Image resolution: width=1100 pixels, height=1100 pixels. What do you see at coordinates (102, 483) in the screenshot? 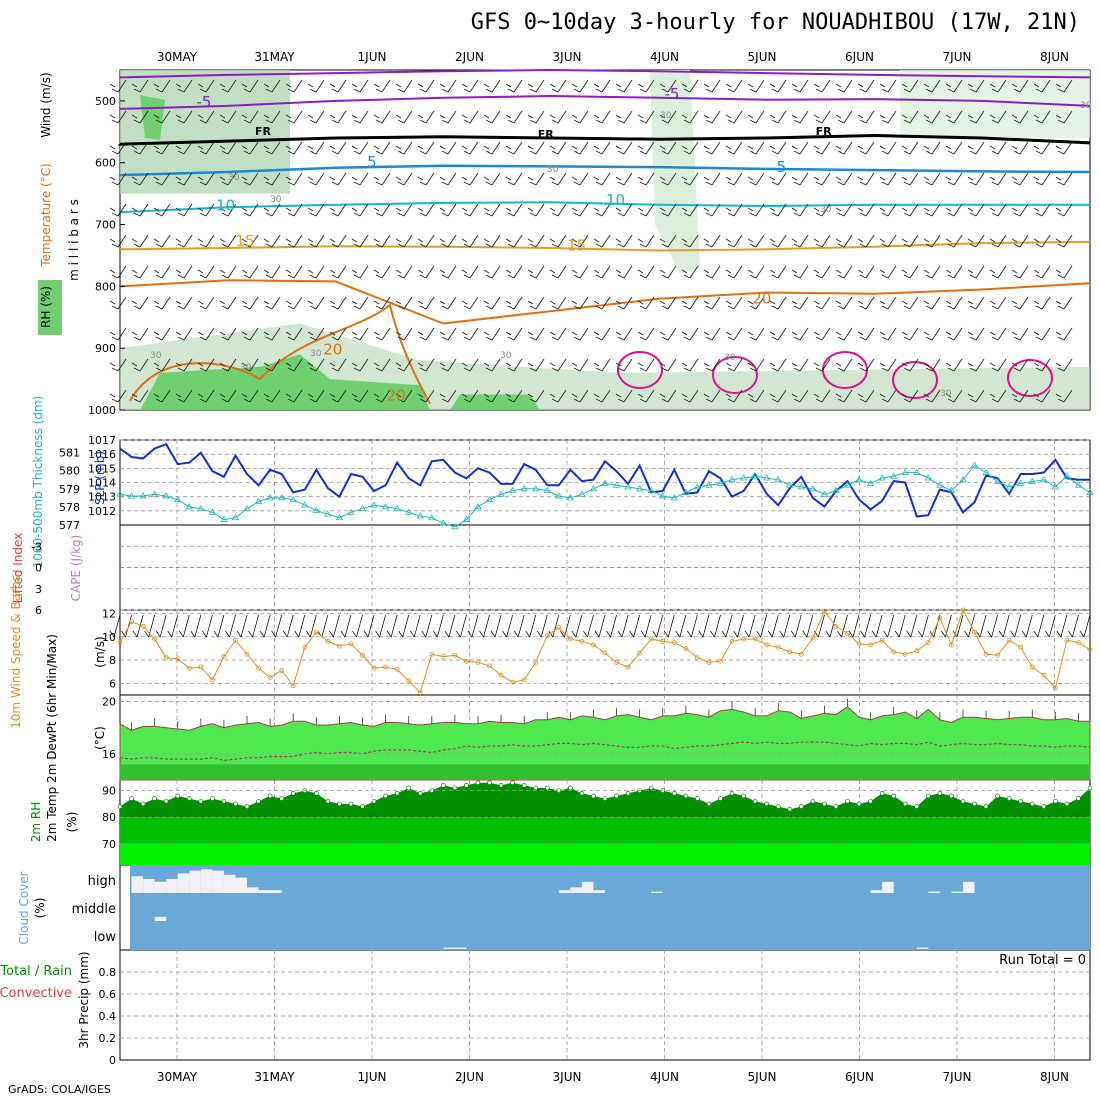
I see `slp-tick: 1014` at bounding box center [102, 483].